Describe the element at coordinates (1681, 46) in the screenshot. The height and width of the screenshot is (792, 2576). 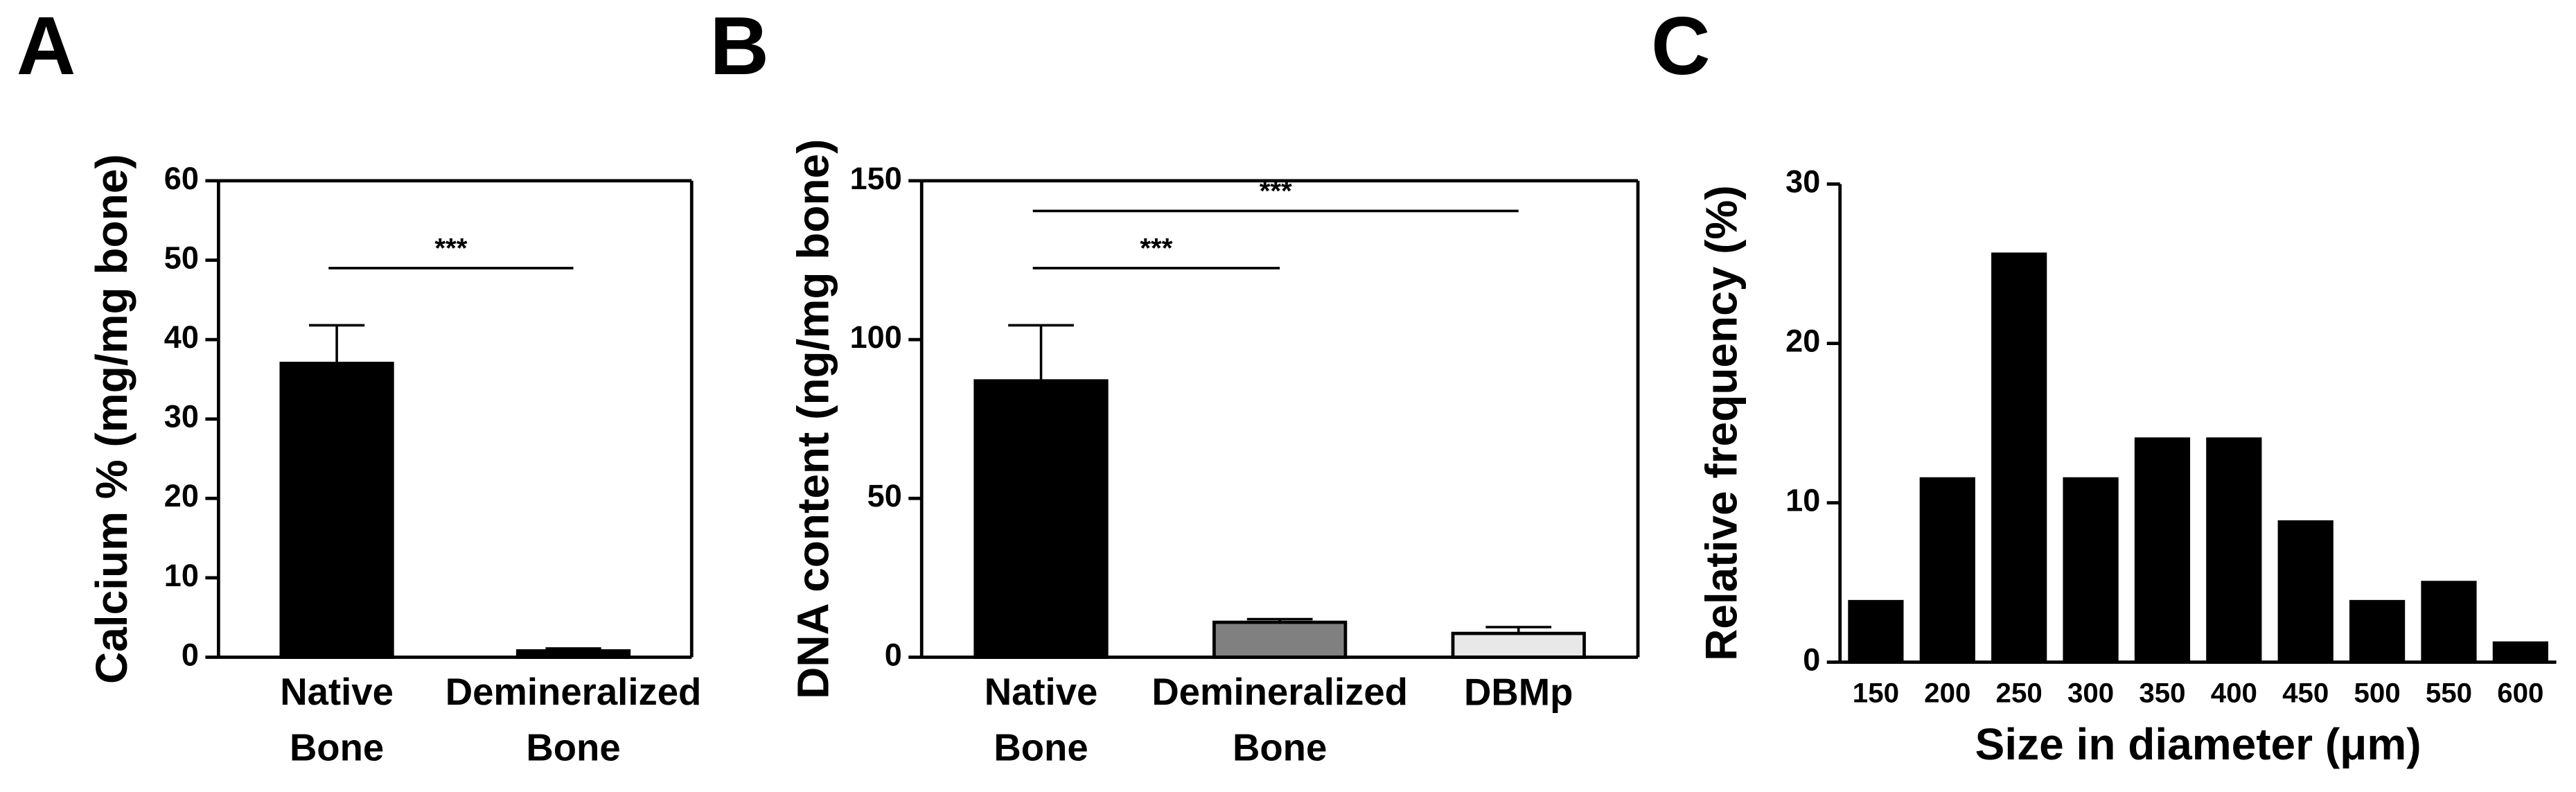
I see `panel-label: C` at that location.